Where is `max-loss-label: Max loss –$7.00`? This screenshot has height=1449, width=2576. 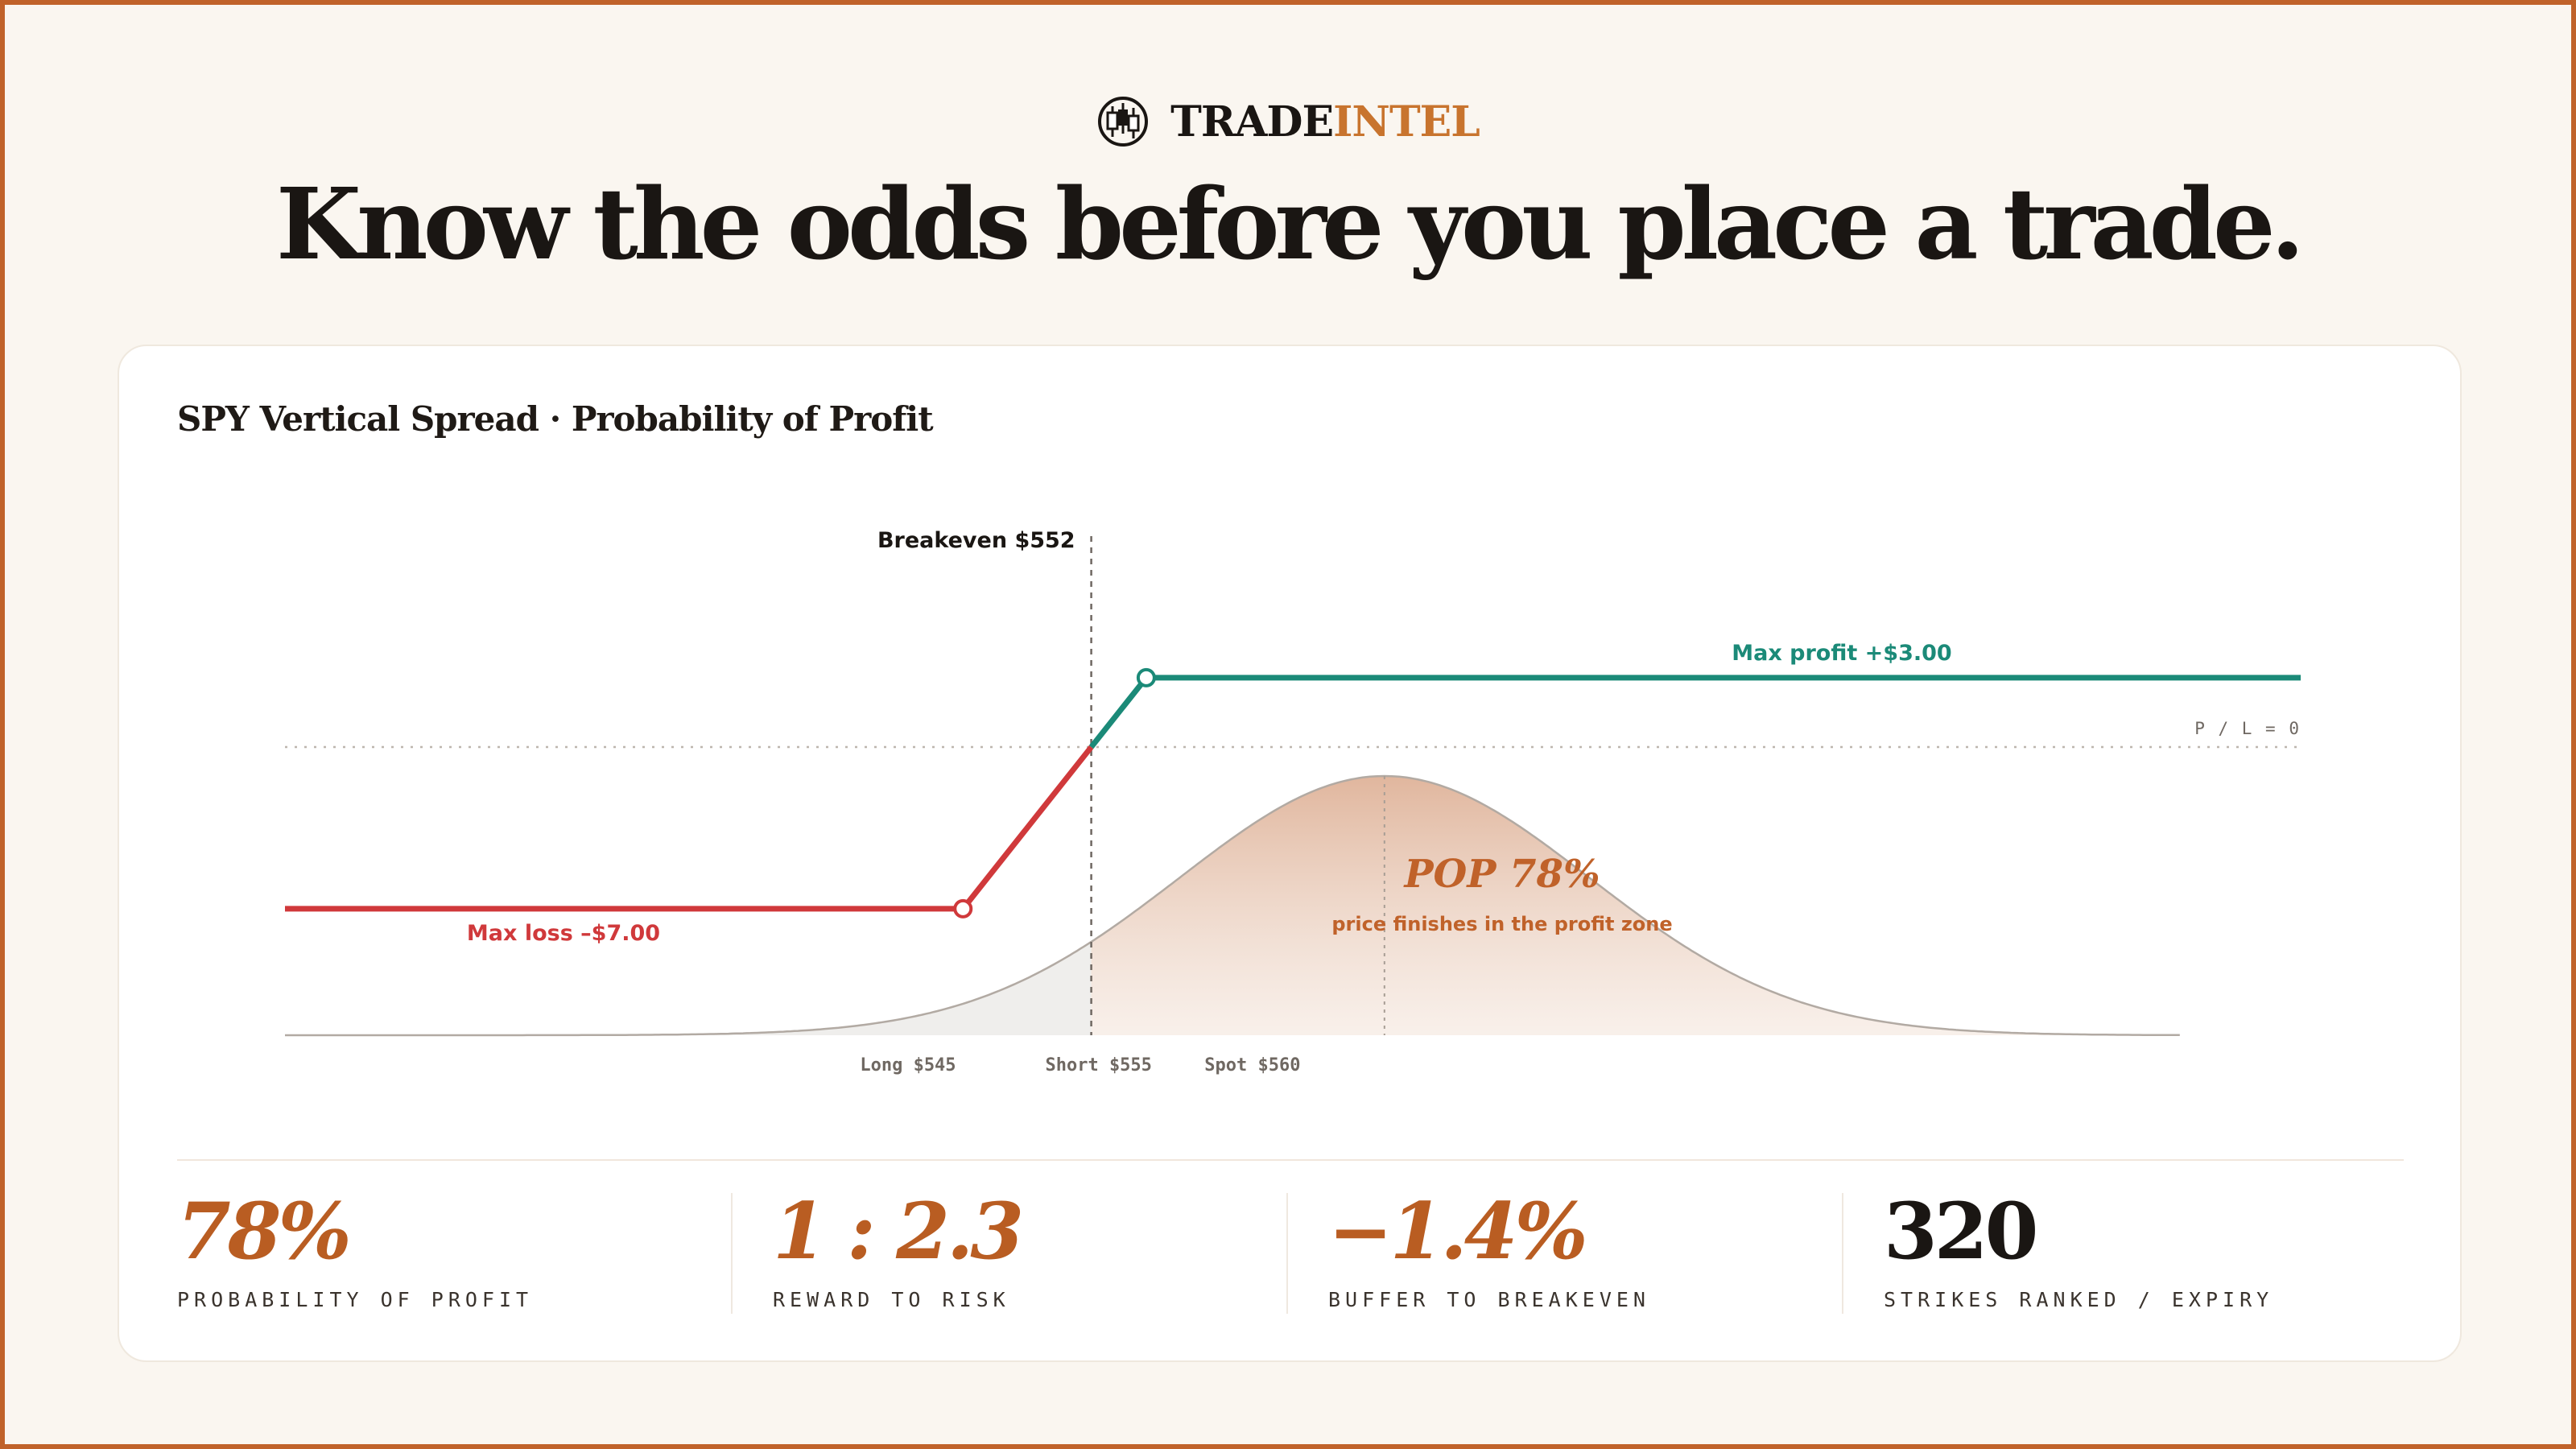 max-loss-label: Max loss –$7.00 is located at coordinates (563, 933).